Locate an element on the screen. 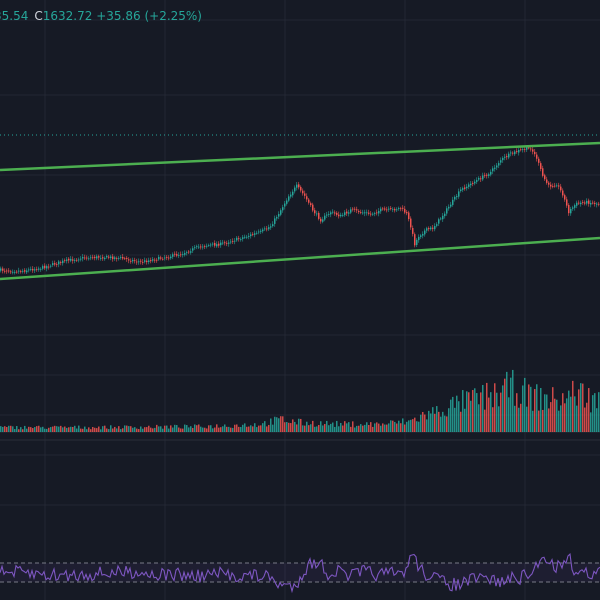 The image size is (600, 600). channel-upper-line is located at coordinates (300, 156).